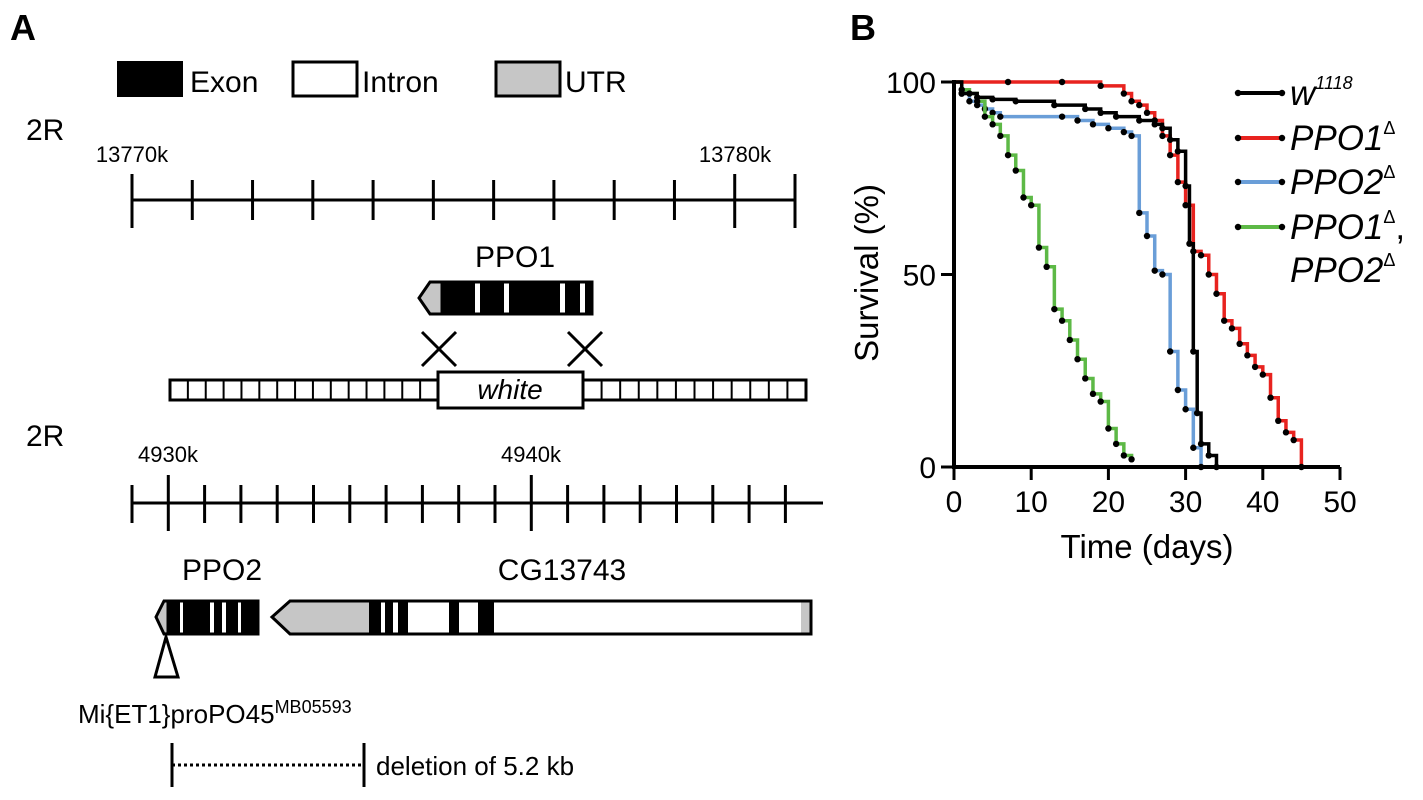  Describe the element at coordinates (304, 390) in the screenshot. I see `homology-arm` at that location.